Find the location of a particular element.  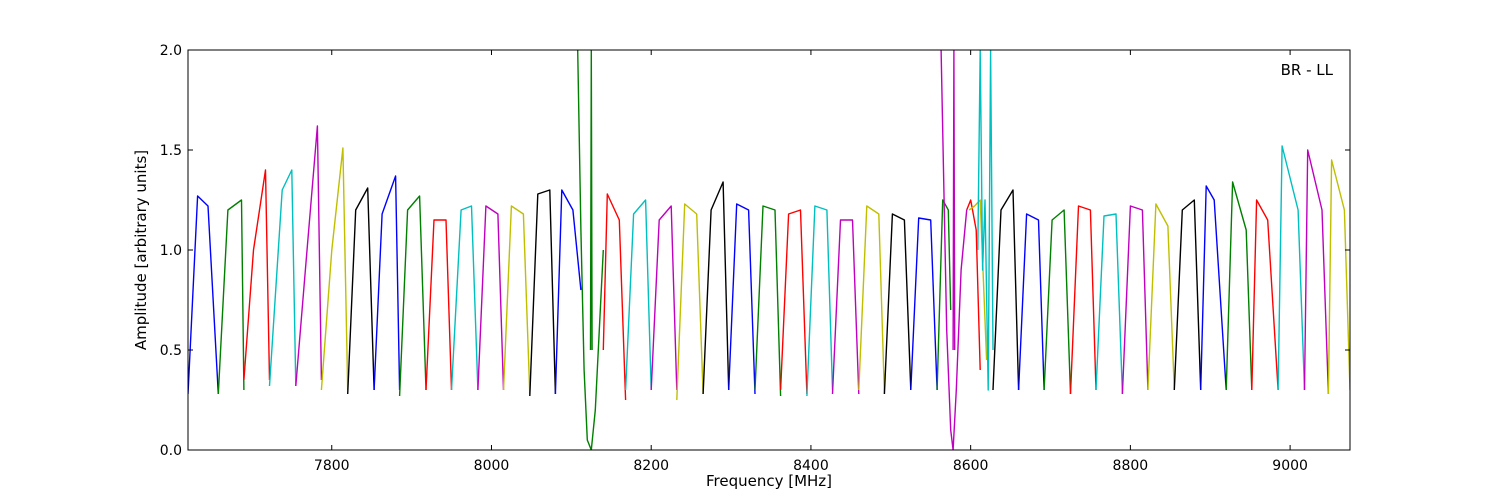

y-tick-label: 1.5 is located at coordinates (171, 151).